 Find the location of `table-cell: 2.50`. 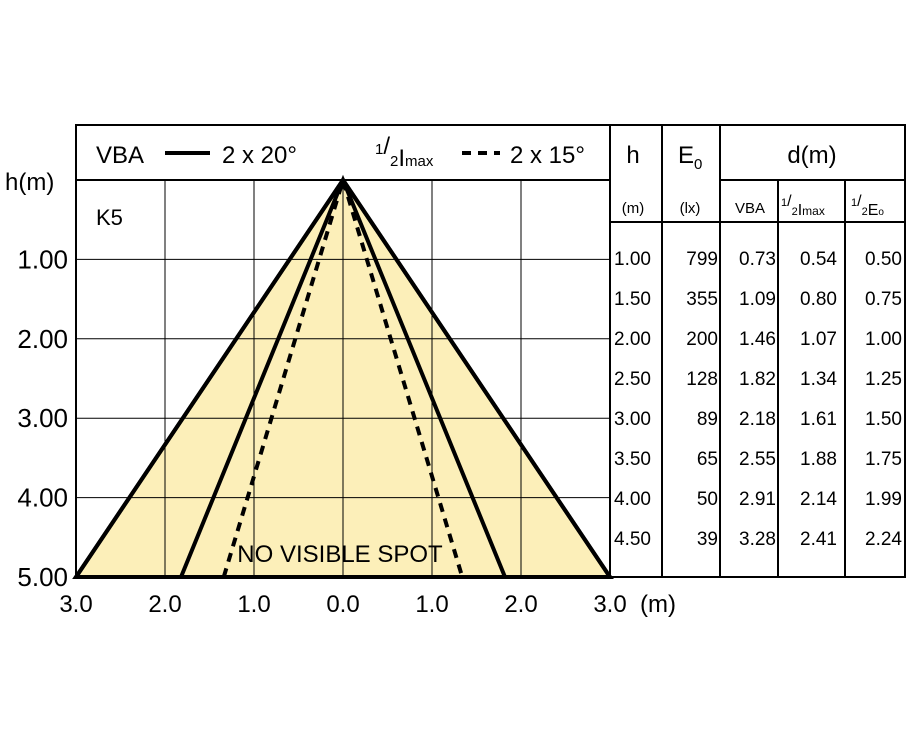

table-cell: 2.50 is located at coordinates (632, 379).